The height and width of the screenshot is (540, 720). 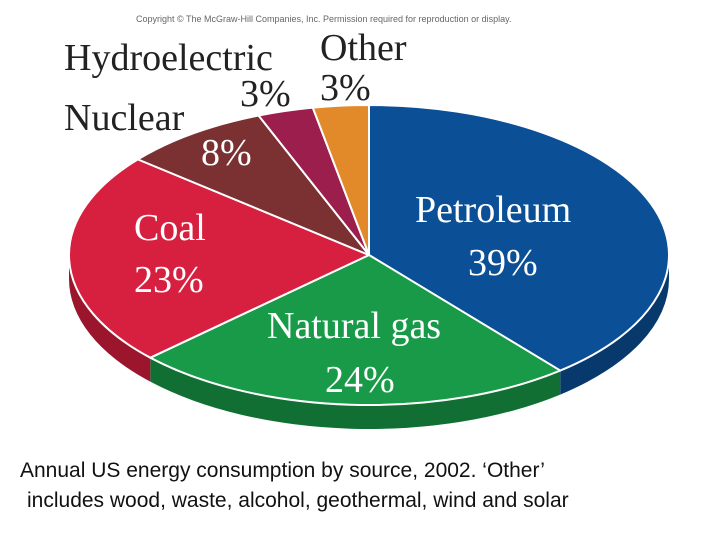 What do you see at coordinates (170, 228) in the screenshot?
I see `label-coal: Coal` at bounding box center [170, 228].